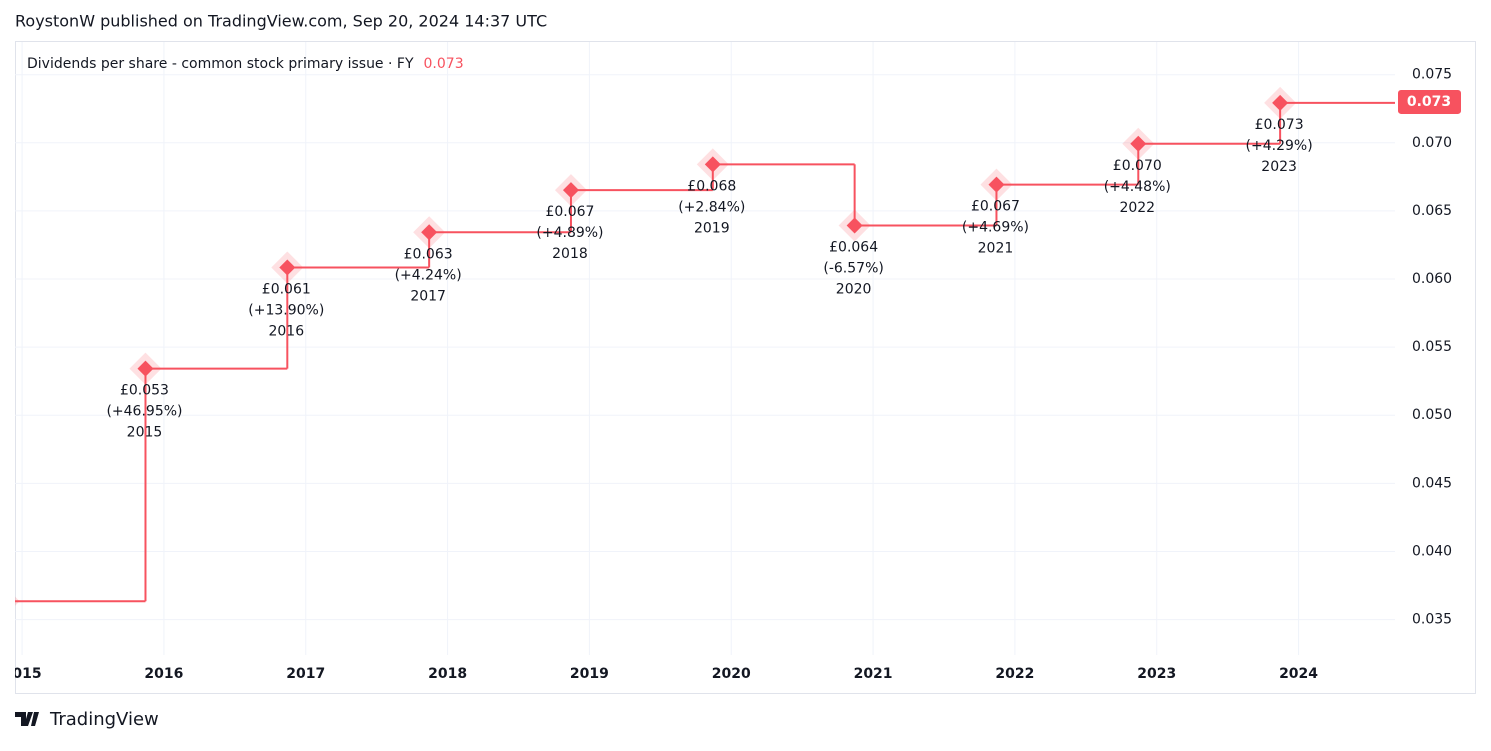 This screenshot has height=751, width=1491. I want to click on year-label: 2020, so click(854, 289).